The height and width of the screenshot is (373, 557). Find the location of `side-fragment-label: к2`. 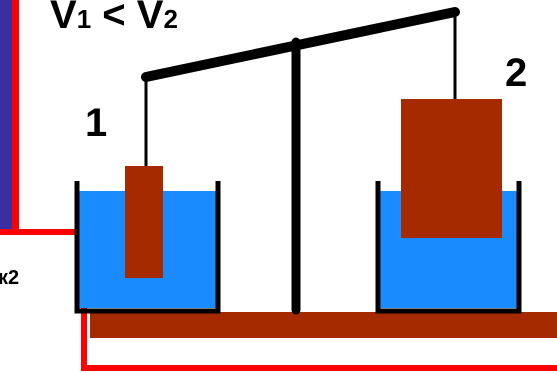

side-fragment-label: к2 is located at coordinates (9, 278).